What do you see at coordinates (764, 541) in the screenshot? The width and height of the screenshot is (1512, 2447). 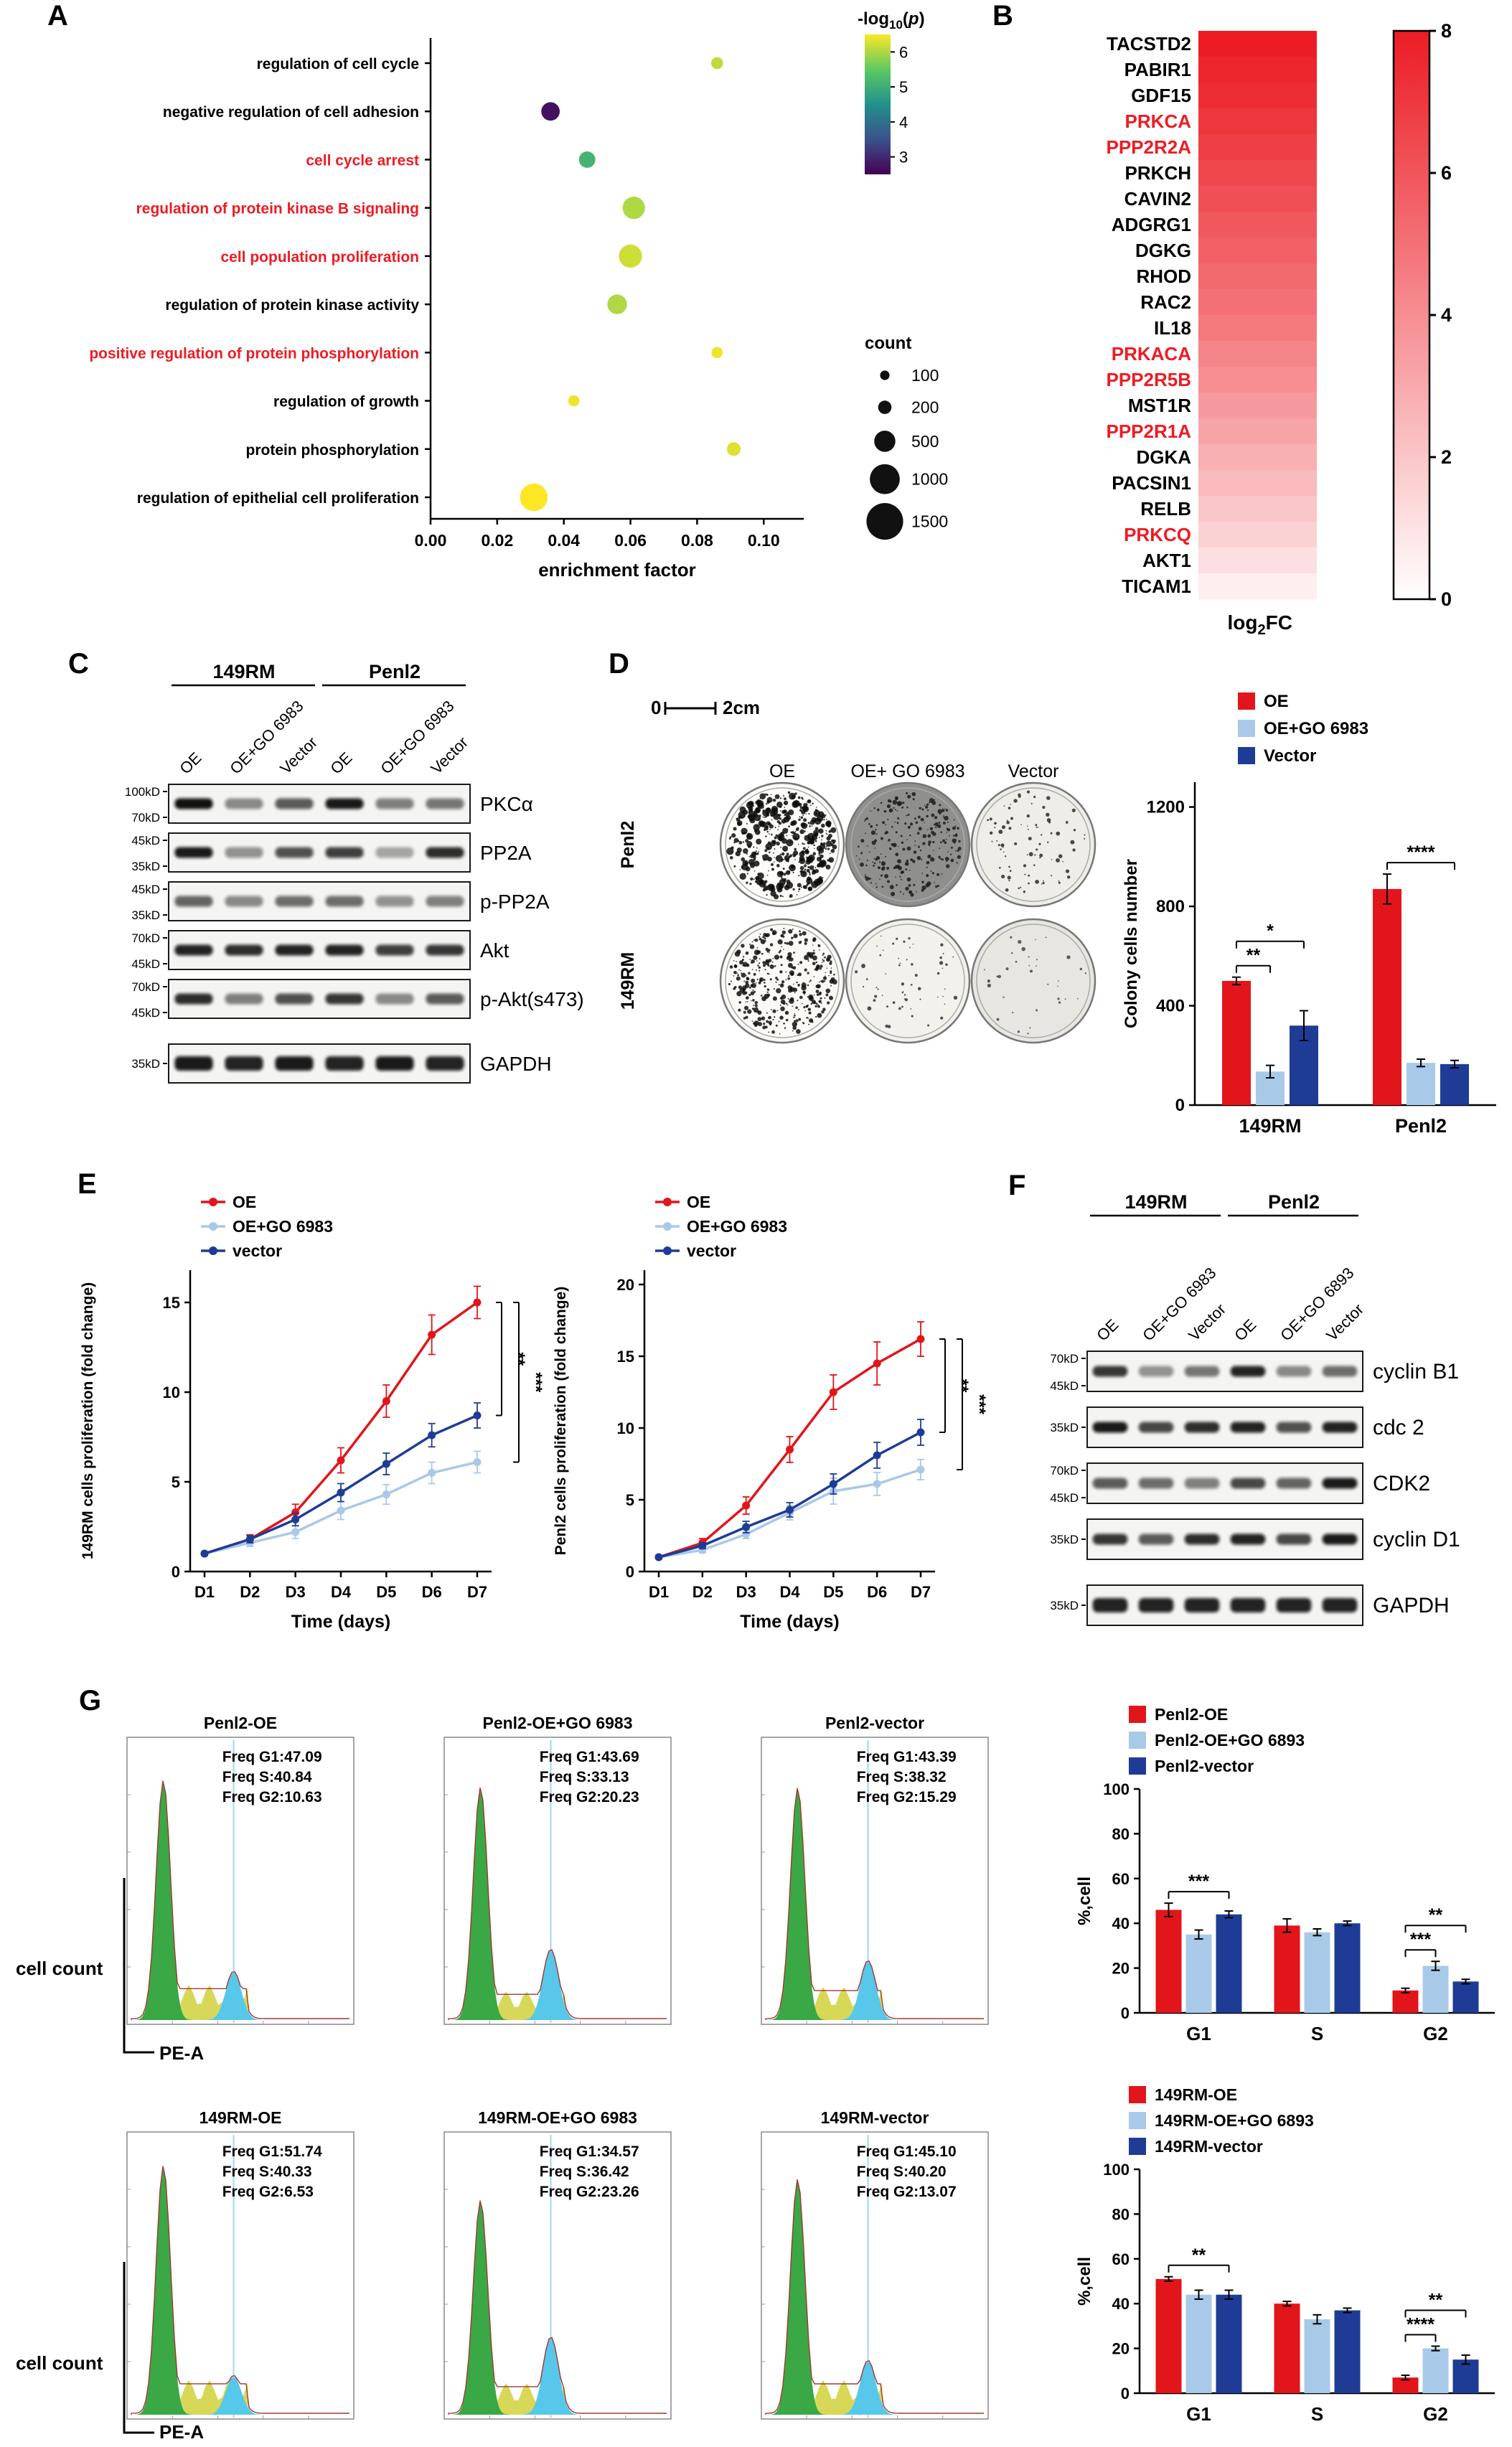 I see `x-tick-label: 0.10` at bounding box center [764, 541].